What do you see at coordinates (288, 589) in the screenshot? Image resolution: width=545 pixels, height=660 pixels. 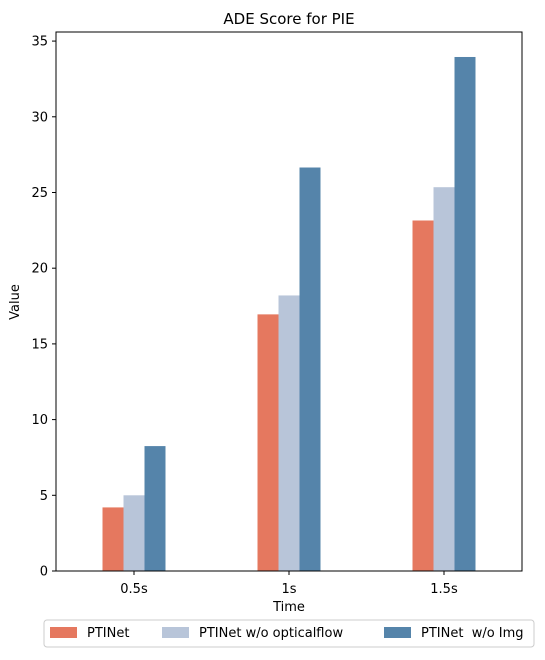 I see `x-tick-label: 1s` at bounding box center [288, 589].